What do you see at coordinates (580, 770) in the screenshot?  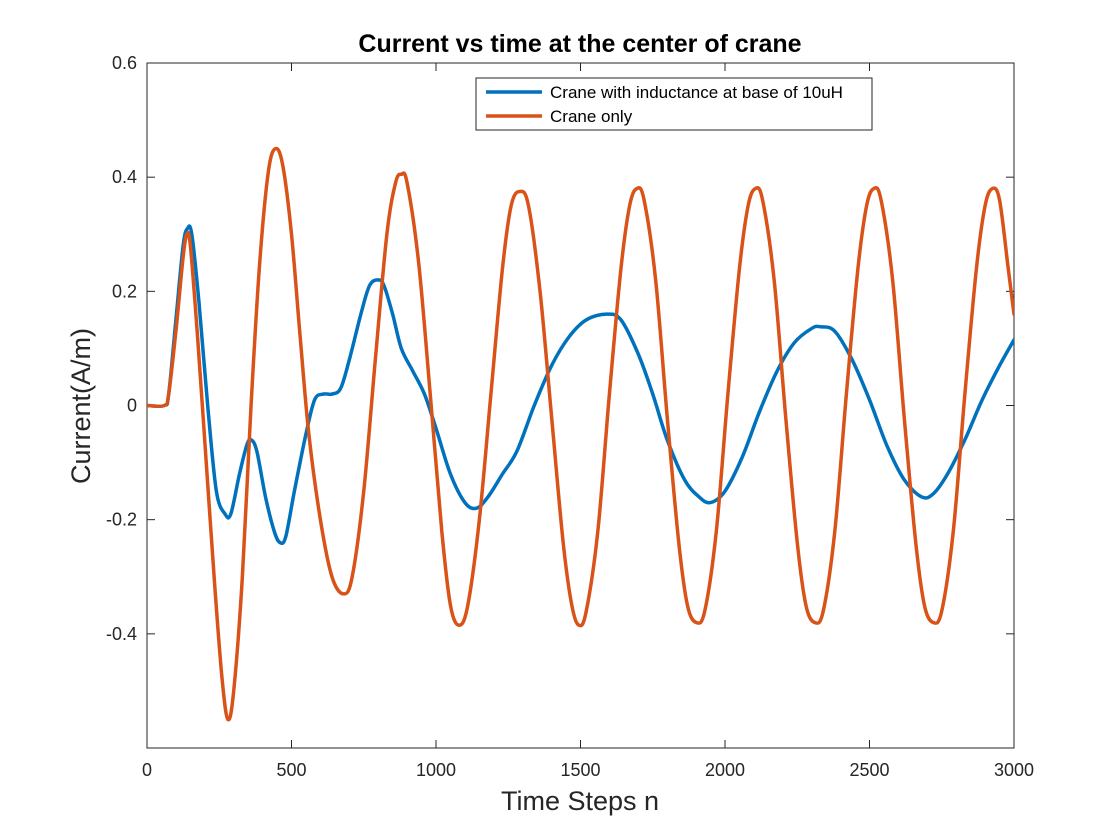 I see `x-tick-label: 1500` at bounding box center [580, 770].